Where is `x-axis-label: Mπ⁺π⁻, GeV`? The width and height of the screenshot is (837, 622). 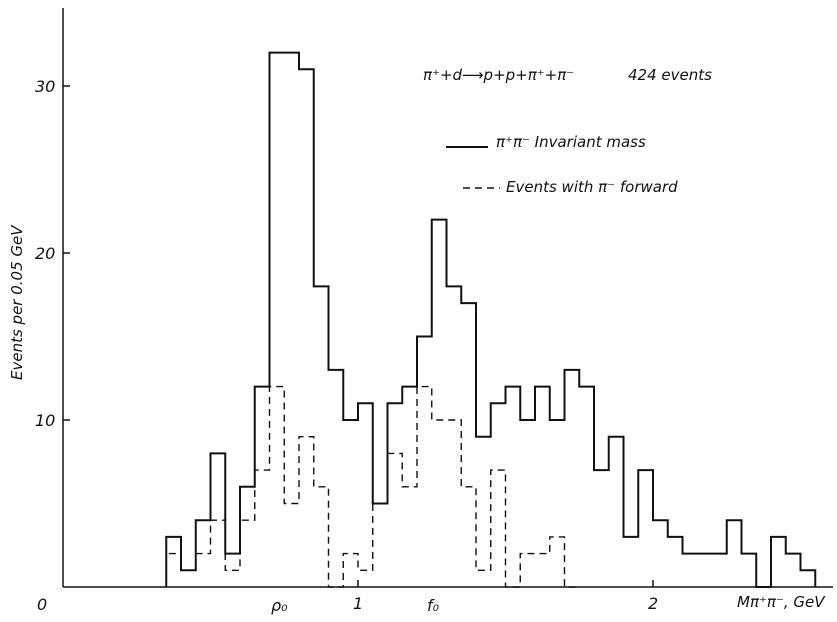
x-axis-label: Mπ⁺π⁻, GeV is located at coordinates (781, 602).